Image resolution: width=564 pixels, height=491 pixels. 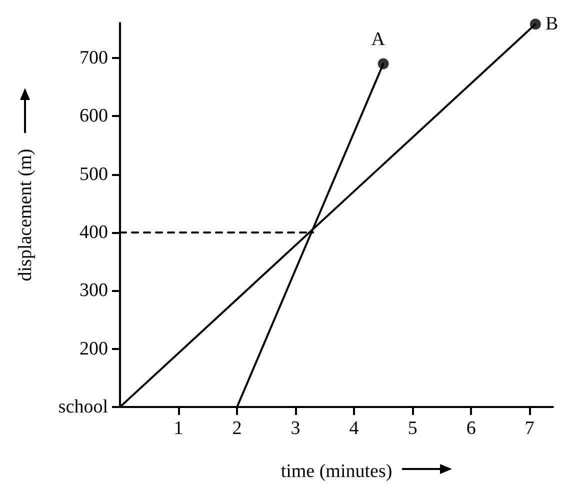 I want to click on y-tick-label: 200, so click(x=94, y=349).